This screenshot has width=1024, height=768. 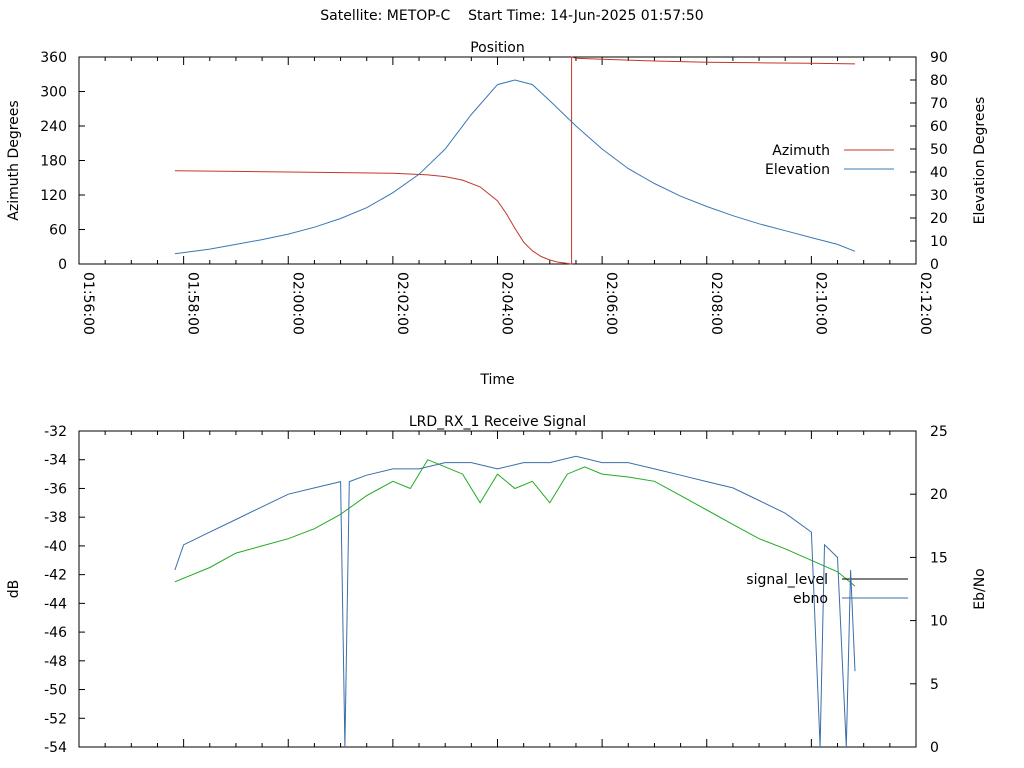 What do you see at coordinates (497, 422) in the screenshot?
I see `chart-title: LRD_RX_1 Receive Signal` at bounding box center [497, 422].